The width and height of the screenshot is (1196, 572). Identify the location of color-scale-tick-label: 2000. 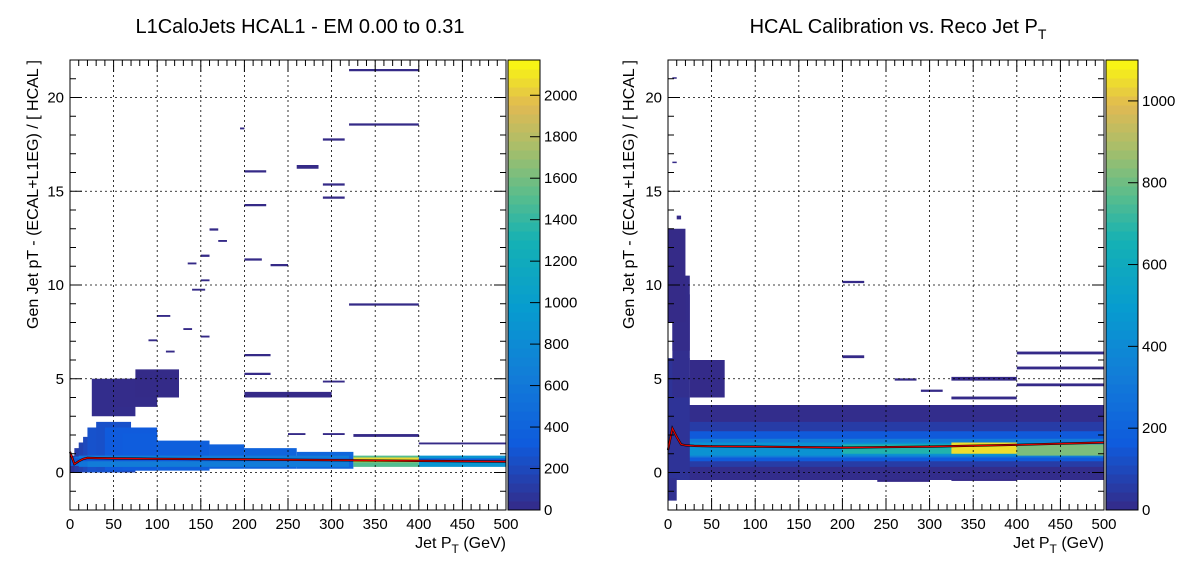
(560, 95).